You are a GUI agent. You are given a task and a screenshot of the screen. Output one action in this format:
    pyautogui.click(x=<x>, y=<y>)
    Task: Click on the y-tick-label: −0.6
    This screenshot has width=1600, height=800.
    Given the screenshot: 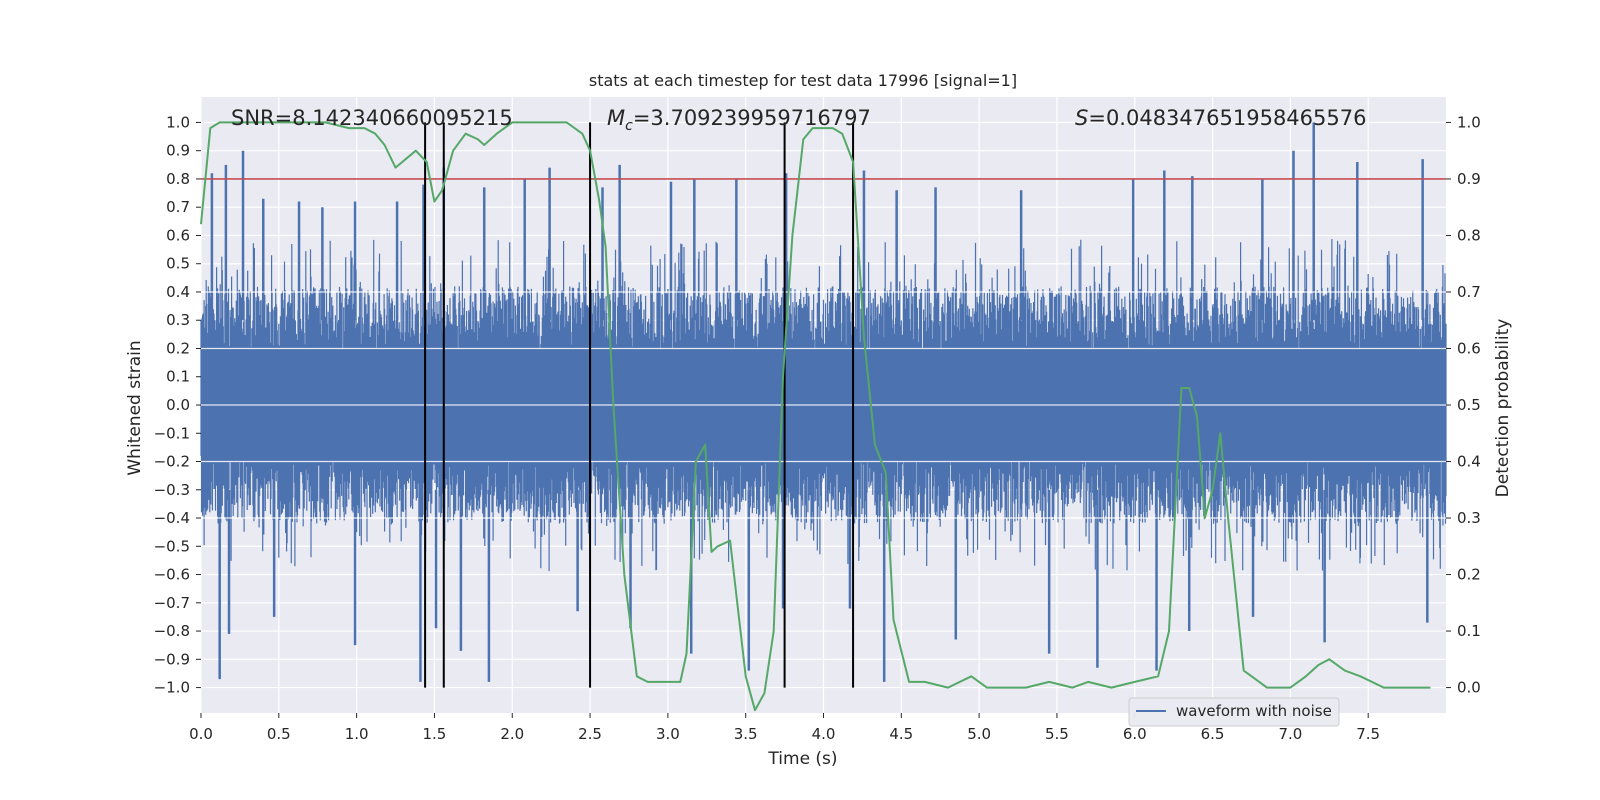 What is the action you would take?
    pyautogui.click(x=172, y=575)
    